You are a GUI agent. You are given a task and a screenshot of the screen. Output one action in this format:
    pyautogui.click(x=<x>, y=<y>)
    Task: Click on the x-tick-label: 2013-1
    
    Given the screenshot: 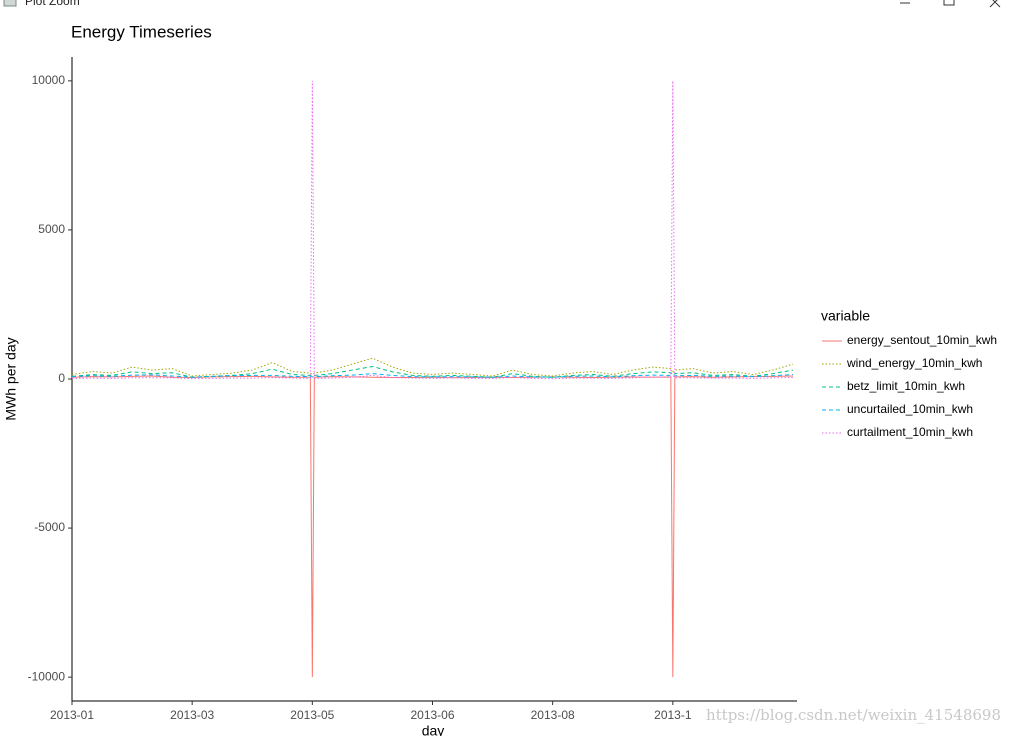 What is the action you would take?
    pyautogui.click(x=673, y=715)
    